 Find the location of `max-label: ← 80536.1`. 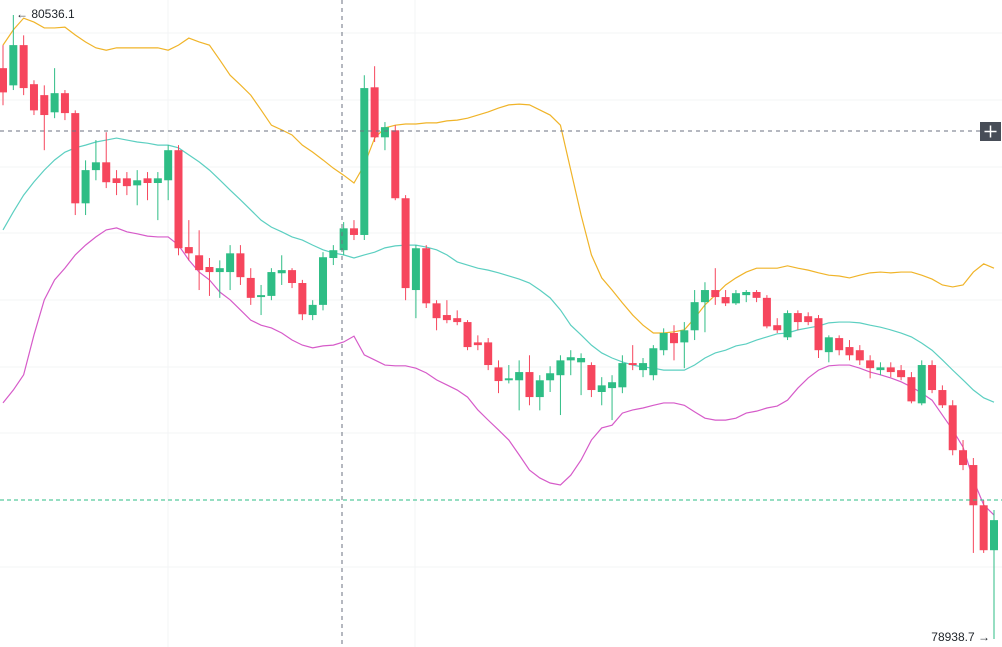

max-label: ← 80536.1 is located at coordinates (45, 14).